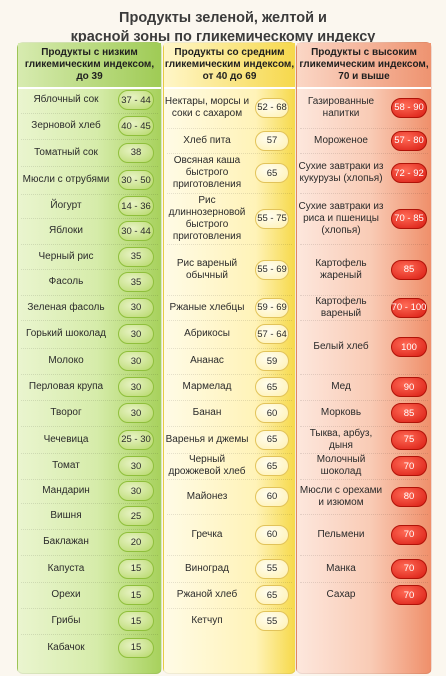 Image resolution: width=446 pixels, height=676 pixels. What do you see at coordinates (66, 307) in the screenshot?
I see `food-name: Зеленая фасоль` at bounding box center [66, 307].